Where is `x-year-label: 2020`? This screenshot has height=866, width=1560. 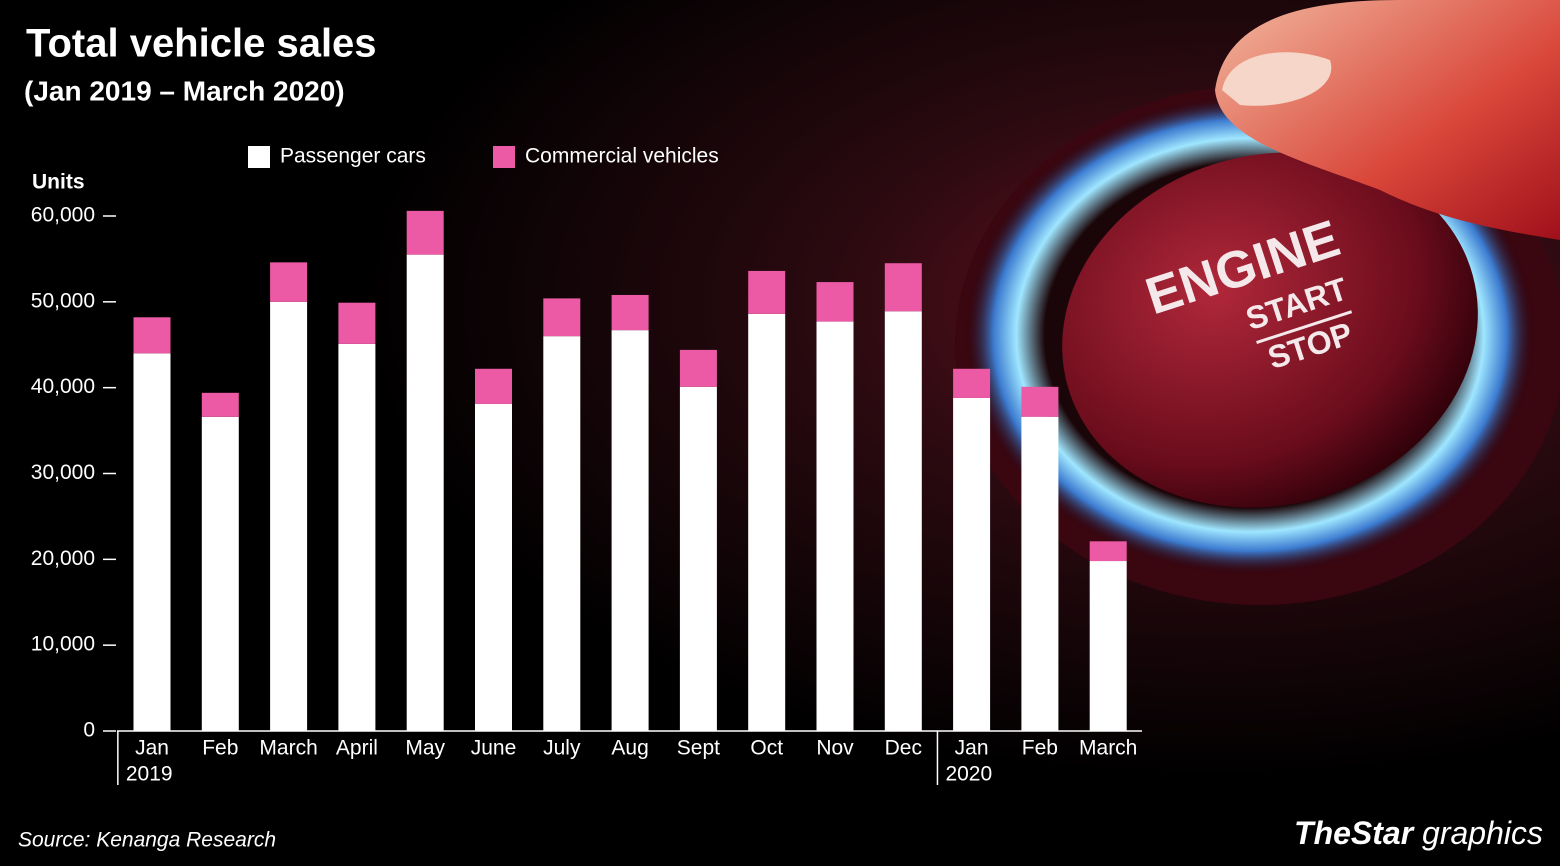 x-year-label: 2020 is located at coordinates (968, 774).